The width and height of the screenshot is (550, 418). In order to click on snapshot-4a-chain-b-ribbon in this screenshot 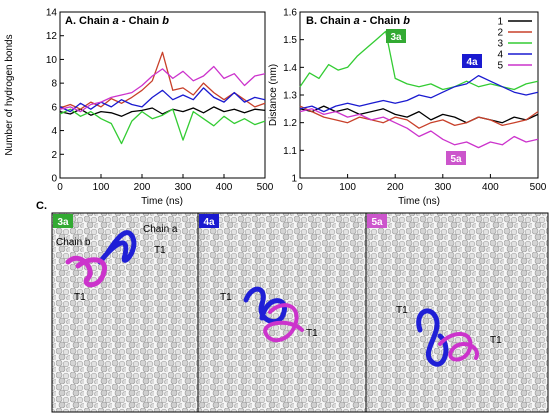, I will do `click(283, 323)`.